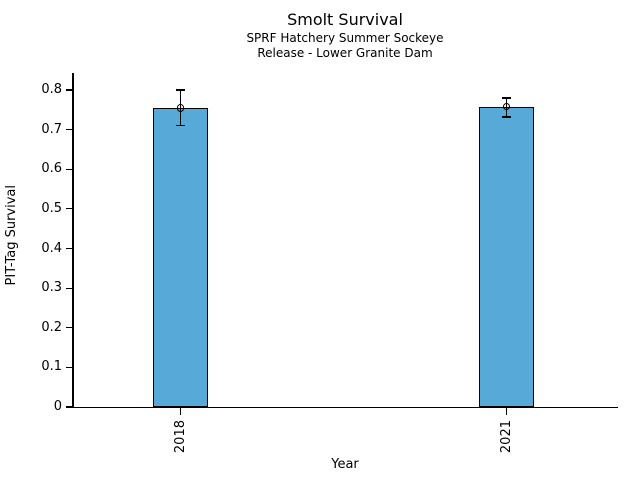  What do you see at coordinates (345, 464) in the screenshot?
I see `x-axis-label: Year` at bounding box center [345, 464].